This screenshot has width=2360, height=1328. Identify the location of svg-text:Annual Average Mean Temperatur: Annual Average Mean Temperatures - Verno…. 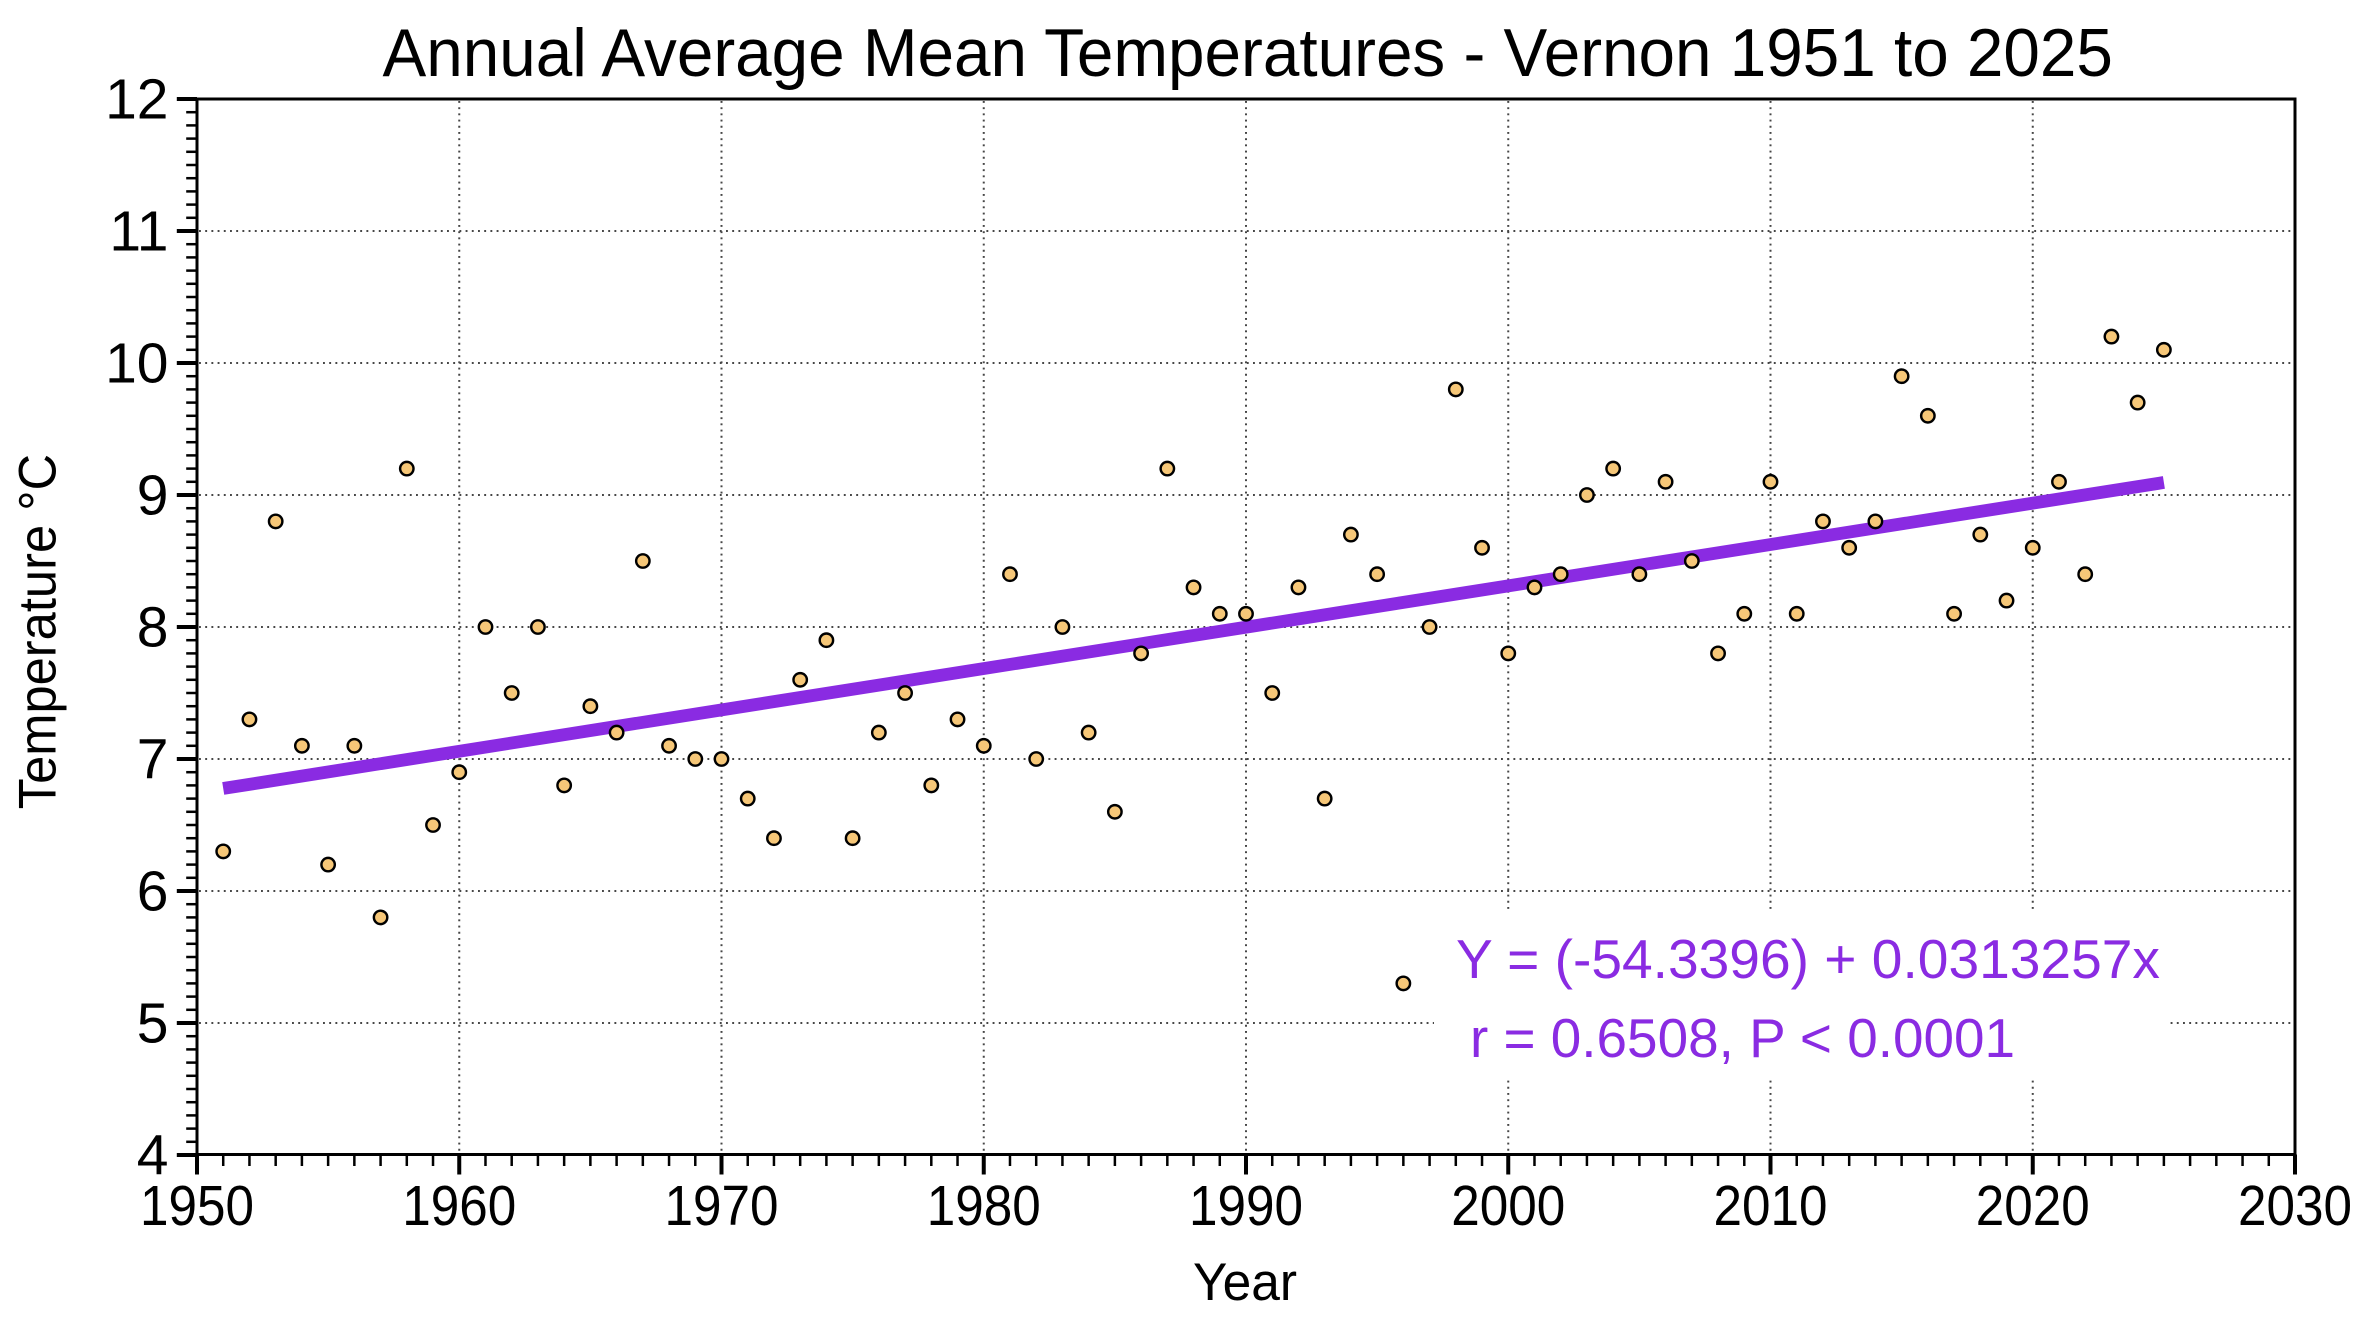
(1248, 53).